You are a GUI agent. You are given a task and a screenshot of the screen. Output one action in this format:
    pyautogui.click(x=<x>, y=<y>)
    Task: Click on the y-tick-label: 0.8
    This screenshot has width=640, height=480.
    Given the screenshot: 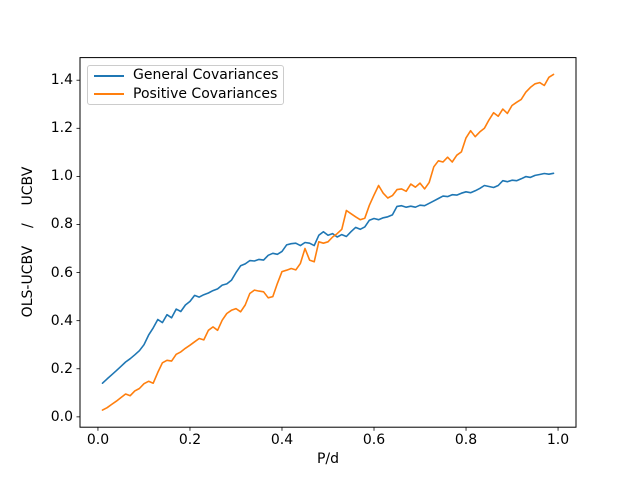 What is the action you would take?
    pyautogui.click(x=61, y=224)
    